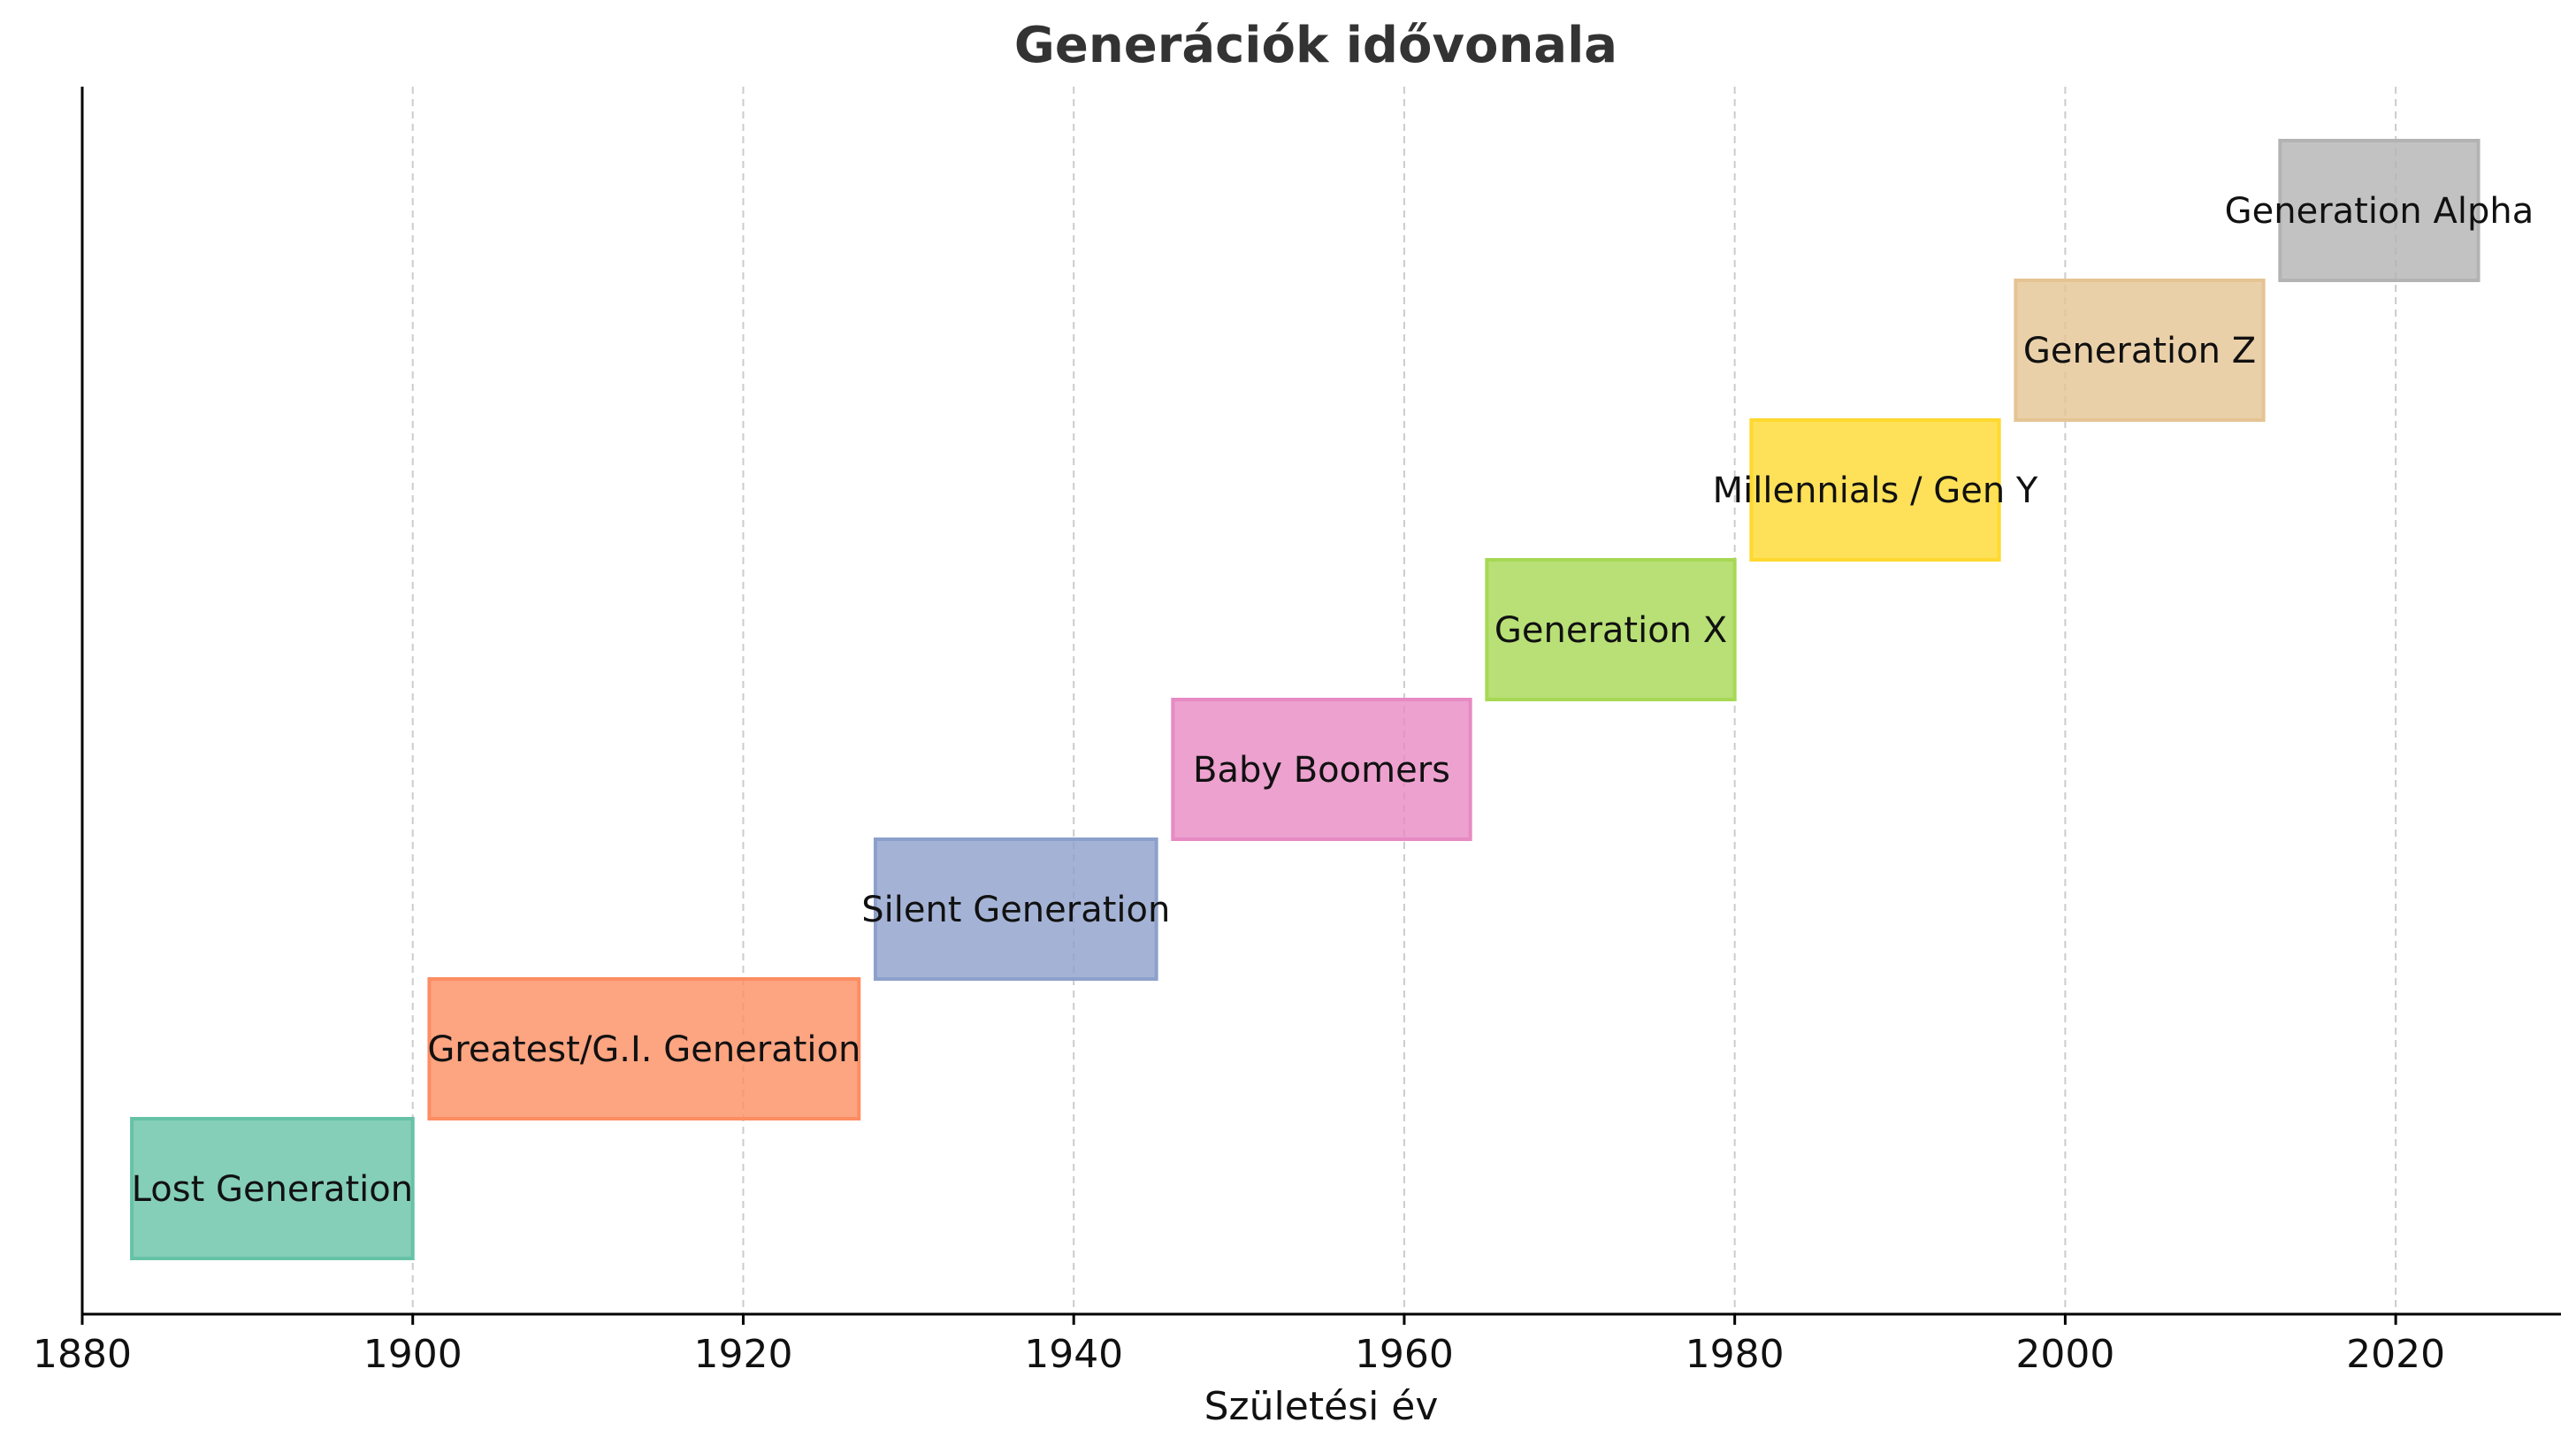  I want to click on bar-label: Lost Generation, so click(272, 1189).